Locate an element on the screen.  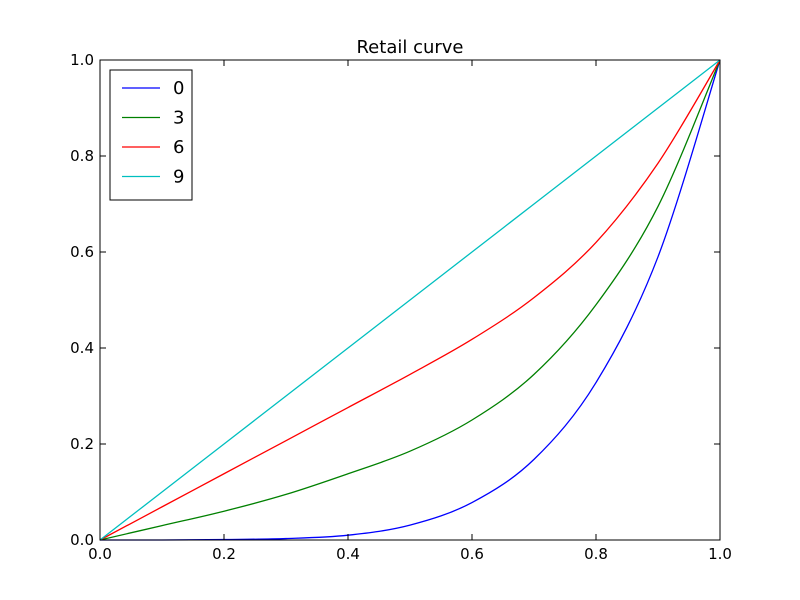
x-tick-label: 0.0 is located at coordinates (100, 554).